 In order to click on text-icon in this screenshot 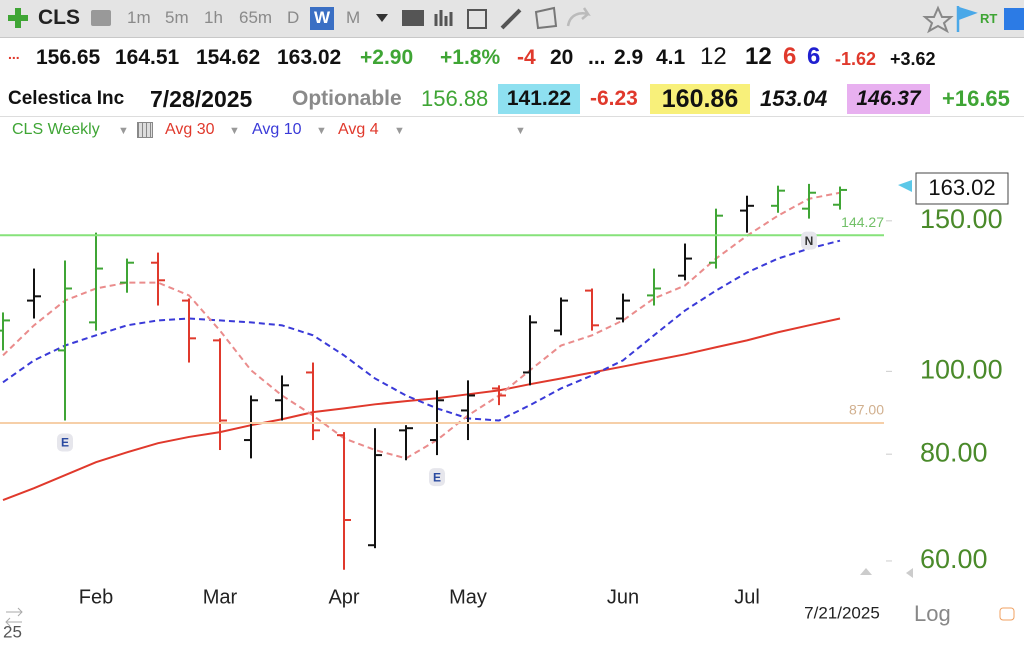, I will do `click(413, 18)`.